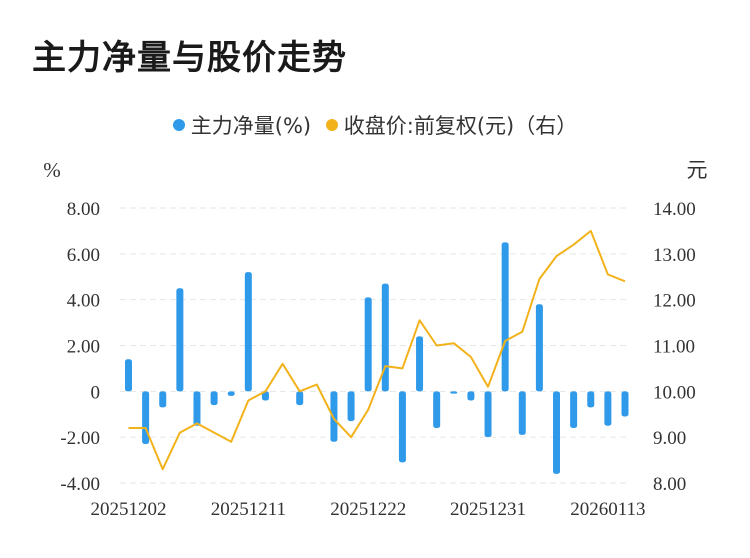 This screenshot has height=558, width=750. Describe the element at coordinates (83, 255) in the screenshot. I see `left-tick-label: 6.00` at that location.